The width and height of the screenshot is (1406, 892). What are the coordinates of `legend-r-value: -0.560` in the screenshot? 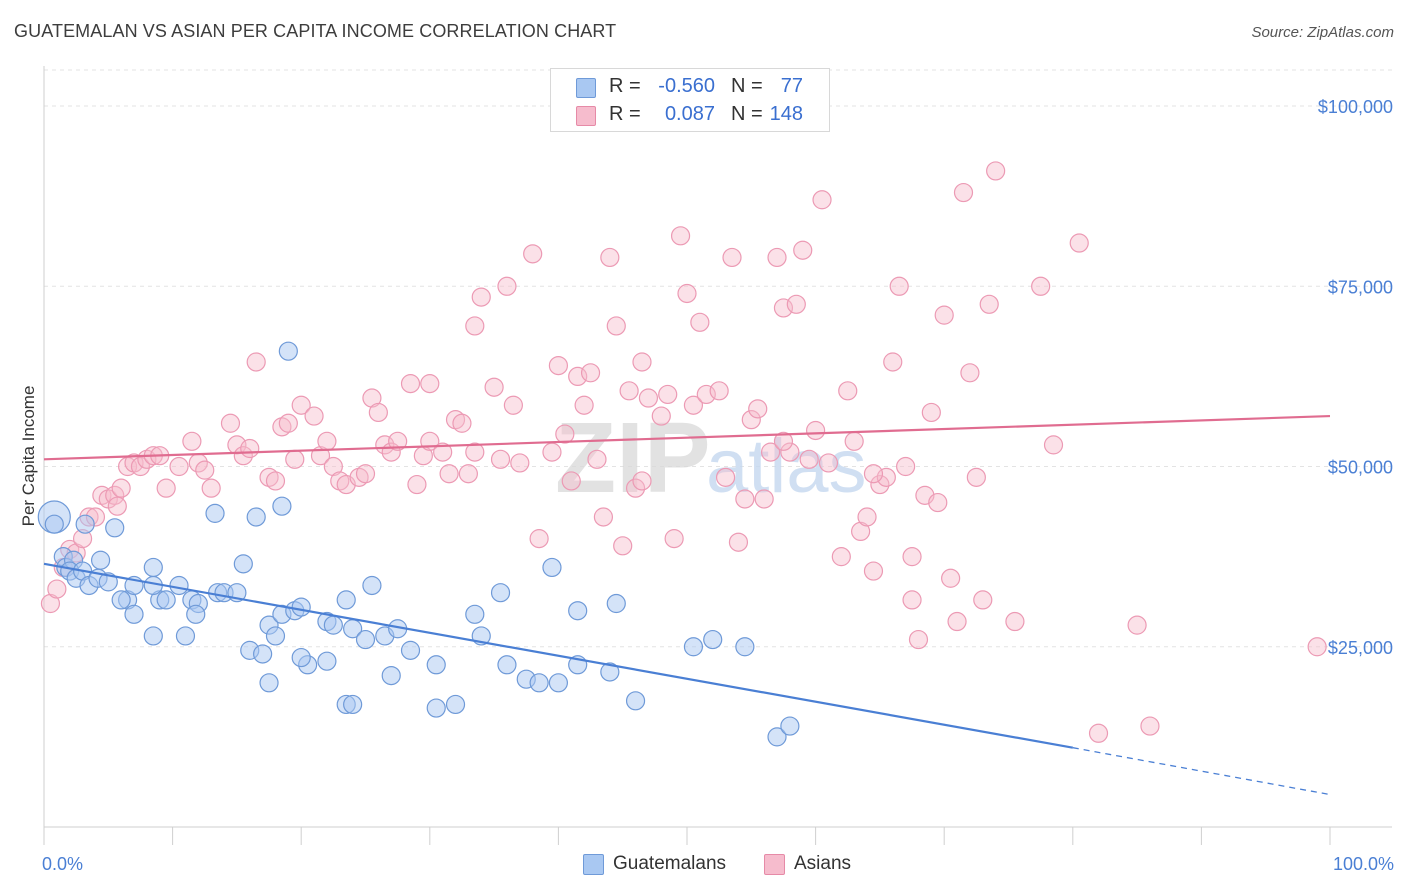 It's located at (686, 86).